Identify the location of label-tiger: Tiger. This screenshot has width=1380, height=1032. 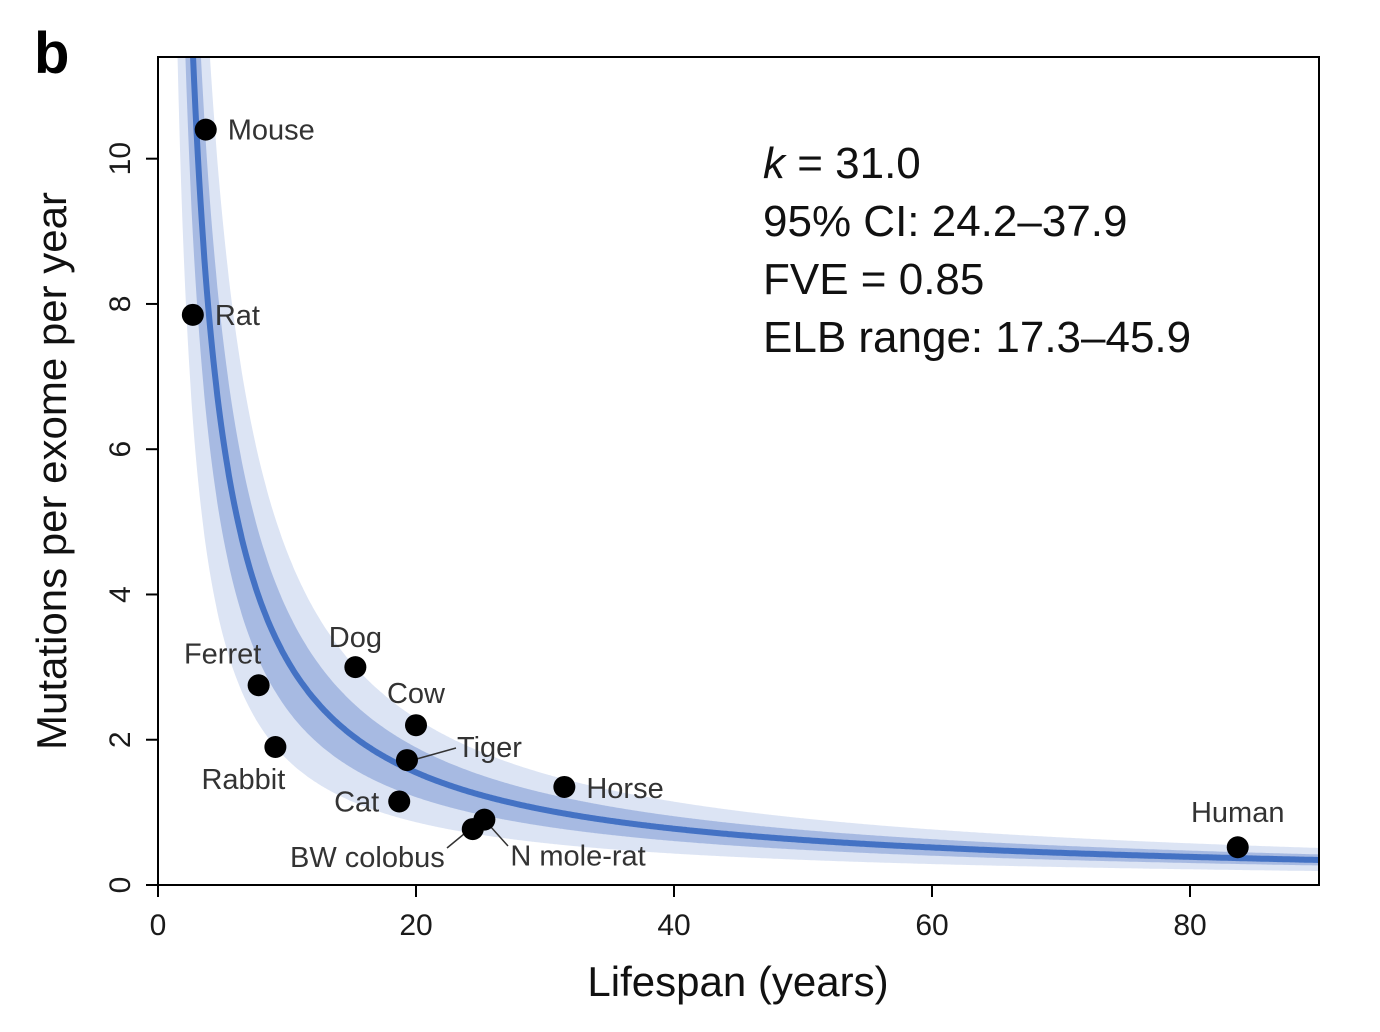
(489, 748).